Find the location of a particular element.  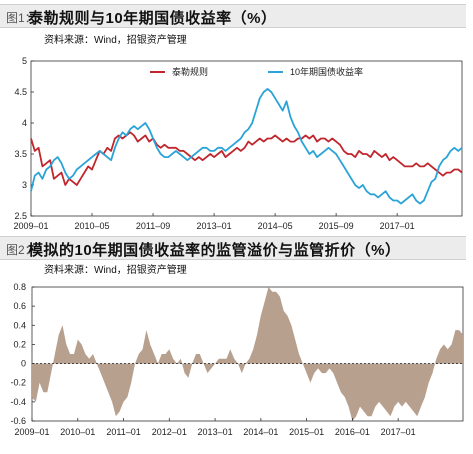

legend-label: 10年期国债收益率 is located at coordinates (326, 71).